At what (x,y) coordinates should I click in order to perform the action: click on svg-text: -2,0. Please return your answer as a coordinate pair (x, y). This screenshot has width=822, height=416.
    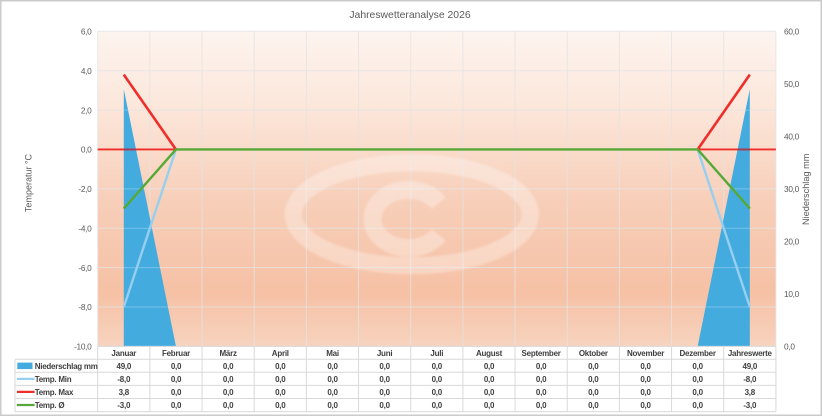
    Looking at the image, I should click on (85, 189).